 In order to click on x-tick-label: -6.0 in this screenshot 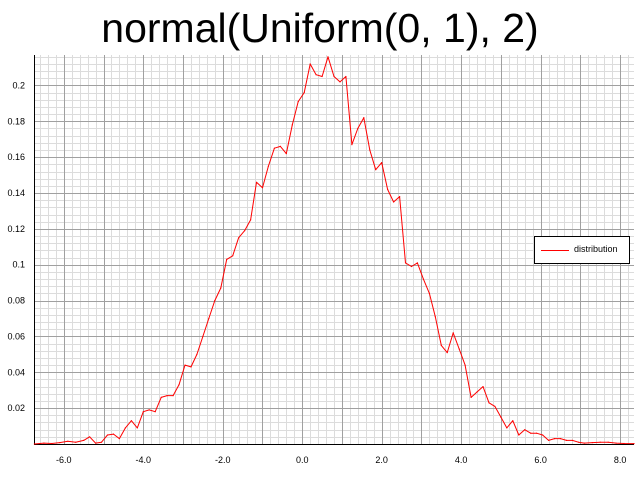, I will do `click(64, 460)`.